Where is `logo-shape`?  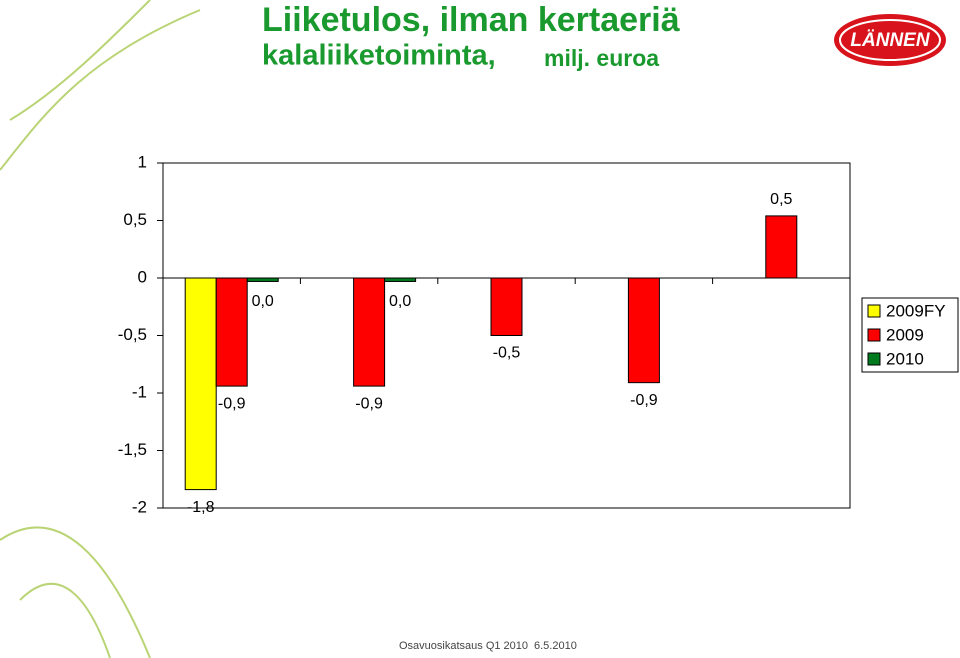 logo-shape is located at coordinates (890, 40).